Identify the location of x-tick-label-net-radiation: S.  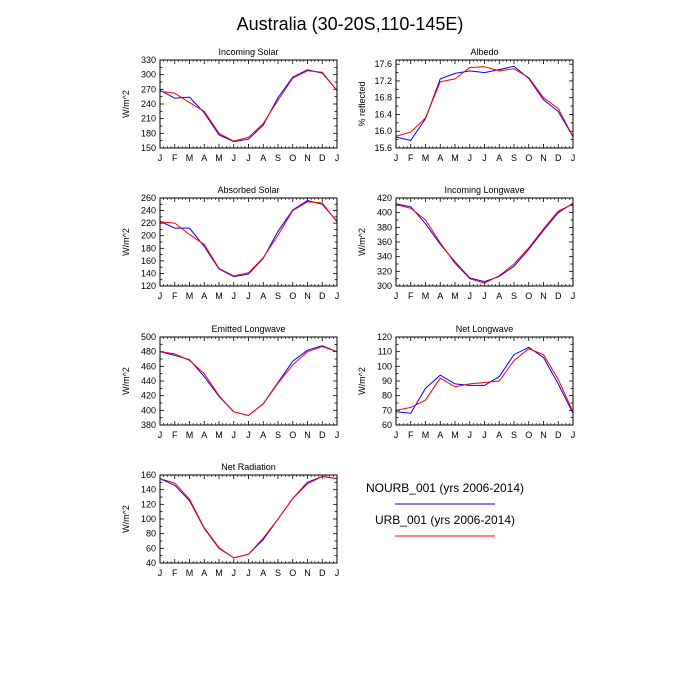
(278, 573).